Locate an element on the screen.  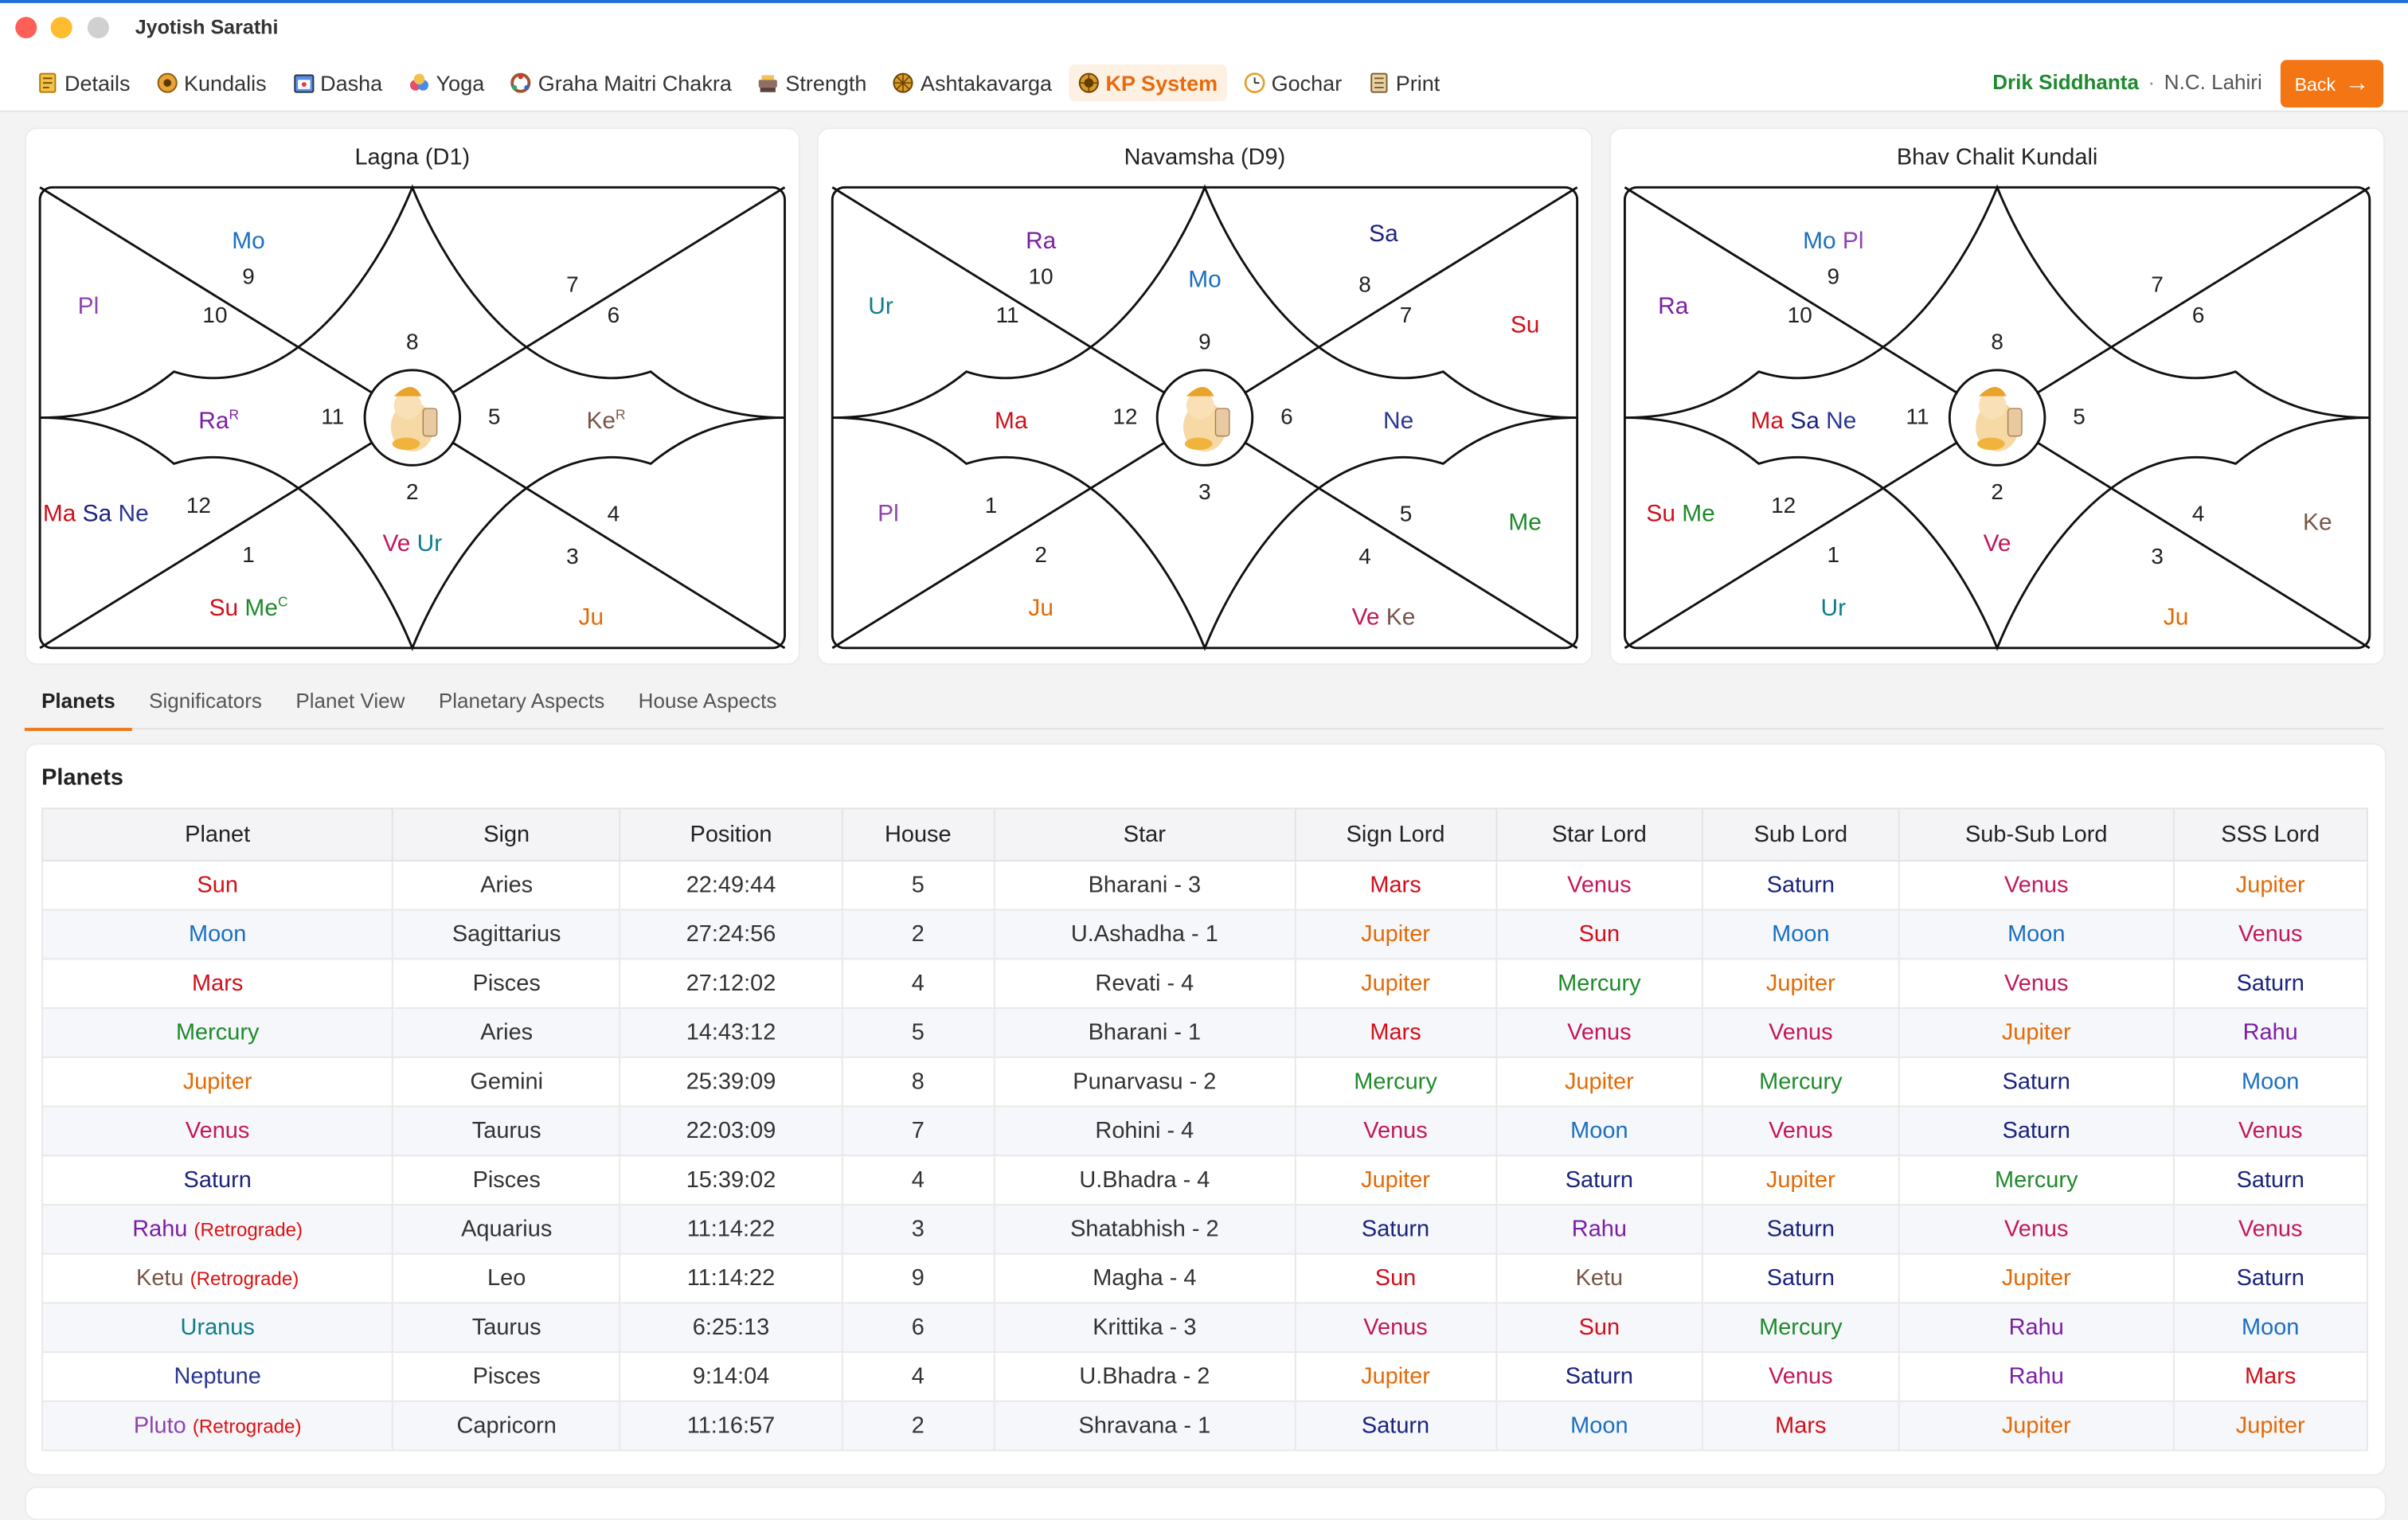
tab-significators: Significators is located at coordinates (205, 701).